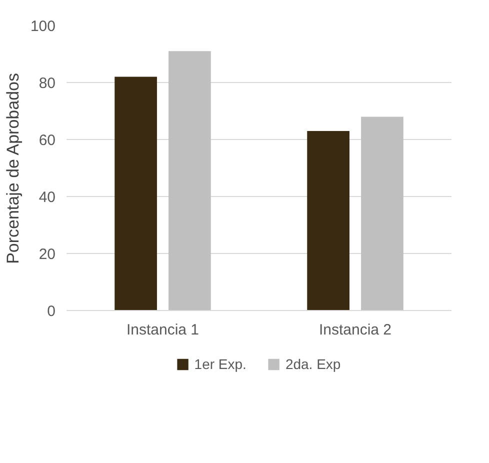 The width and height of the screenshot is (489, 463). What do you see at coordinates (313, 364) in the screenshot?
I see `legend-label: 2da. Exp` at bounding box center [313, 364].